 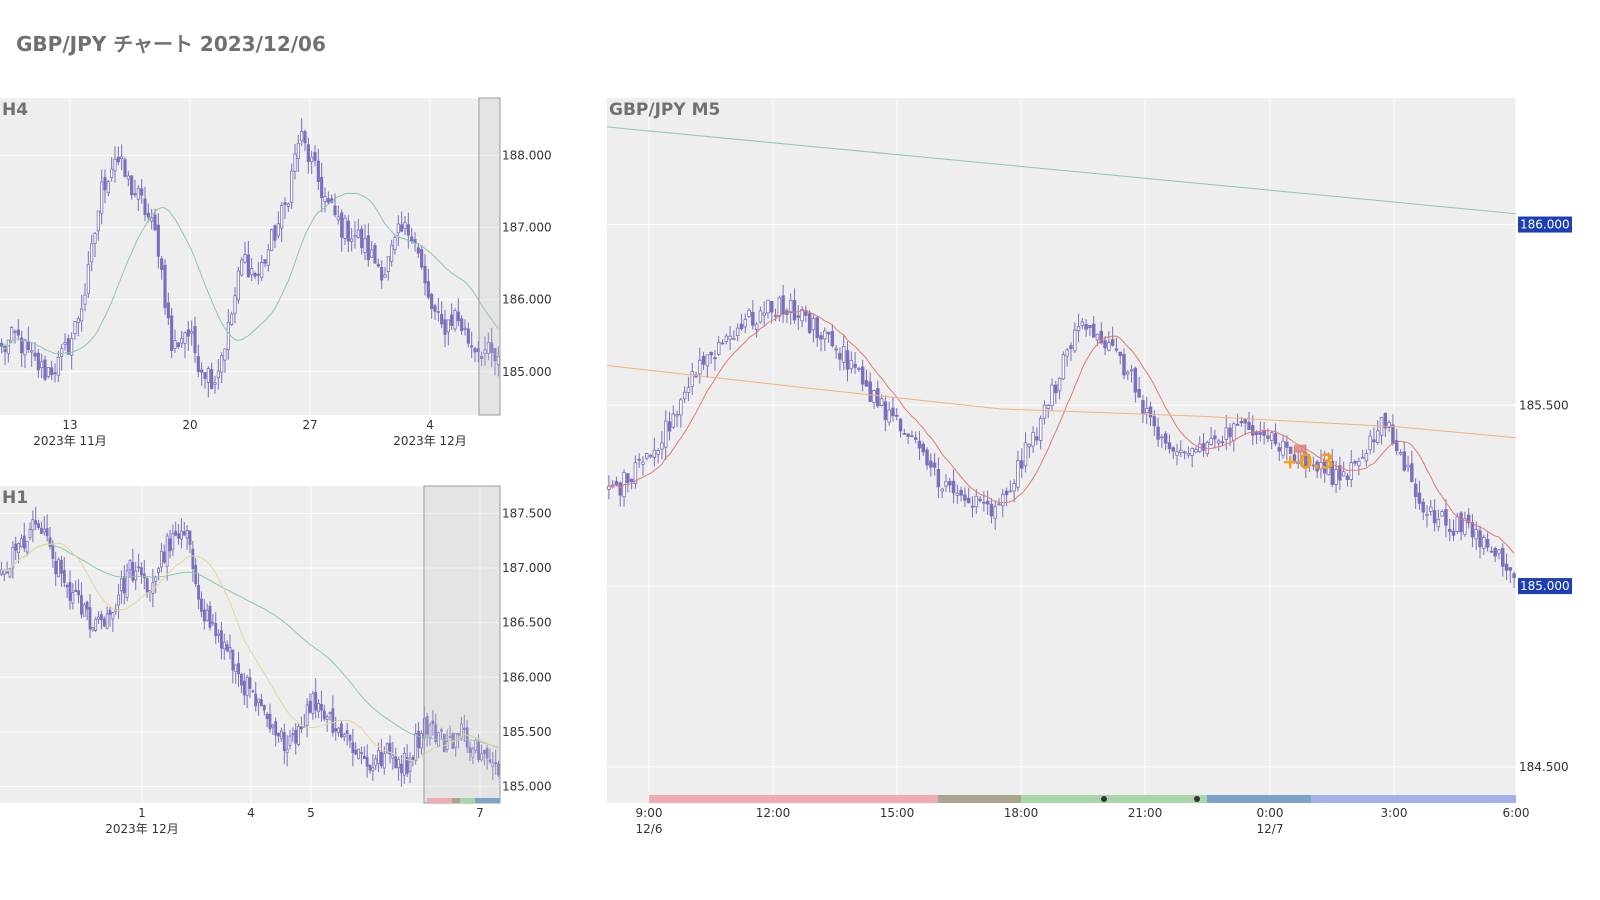 I want to click on x-tick-sublabel: 2023年 12月, so click(x=430, y=441).